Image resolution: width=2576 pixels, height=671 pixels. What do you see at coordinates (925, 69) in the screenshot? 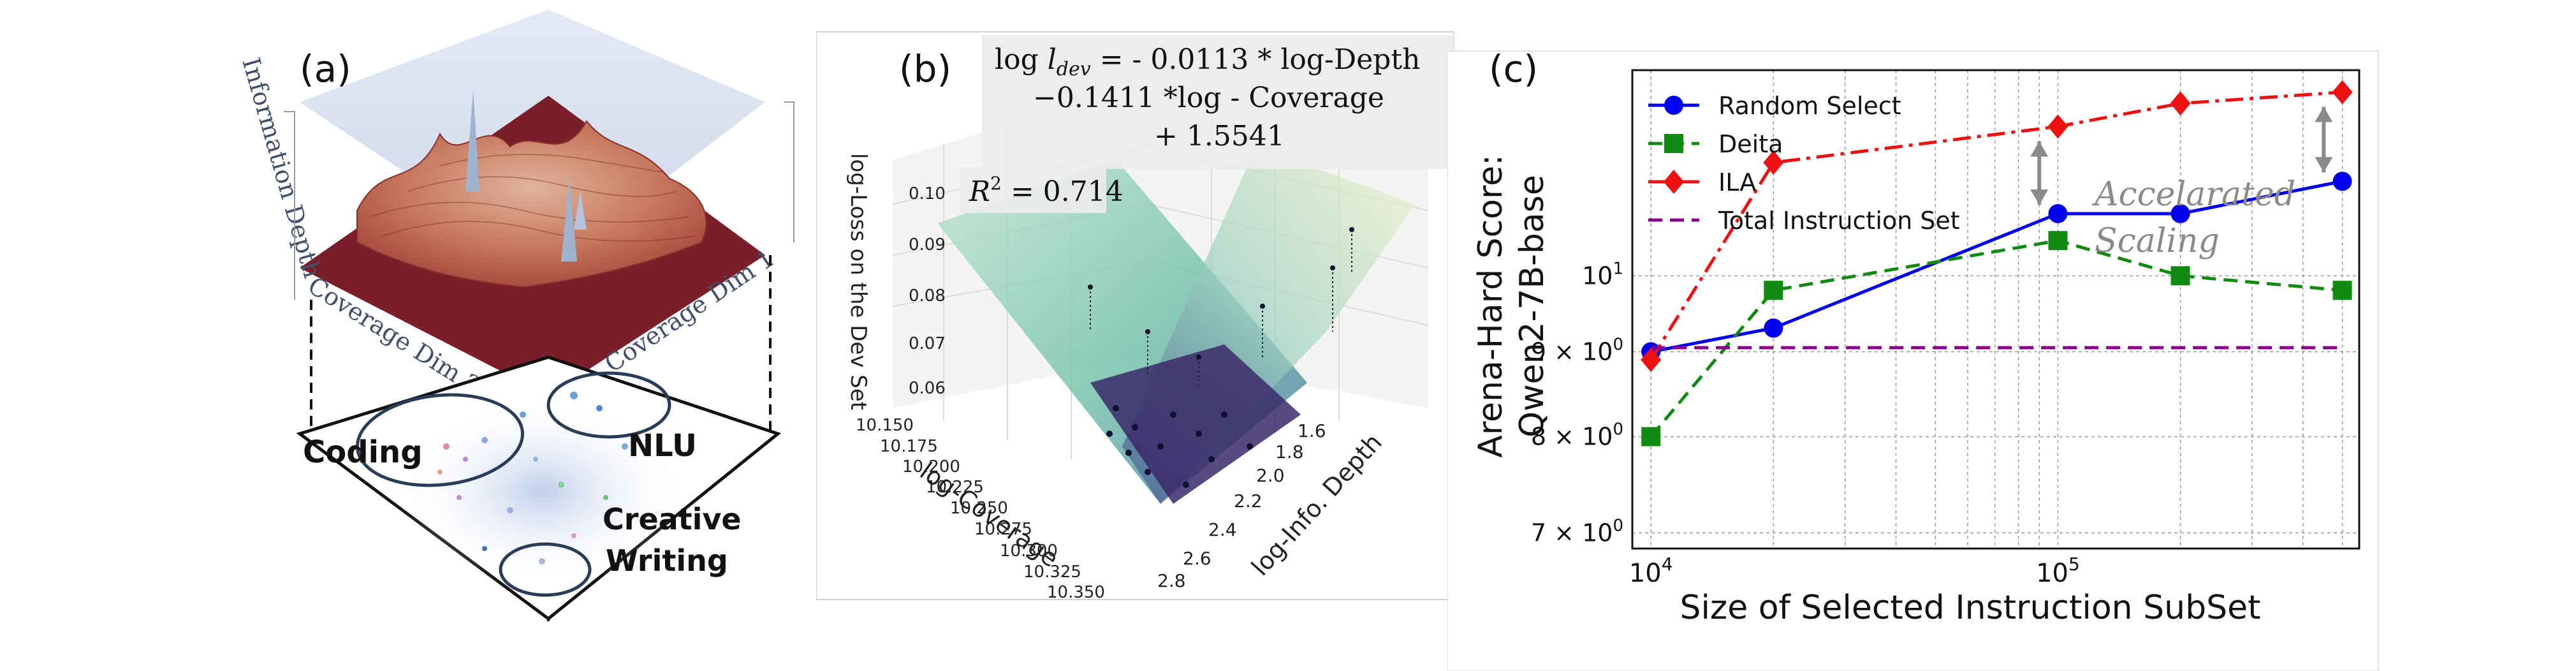
I see `panel-b-label: (b)` at bounding box center [925, 69].